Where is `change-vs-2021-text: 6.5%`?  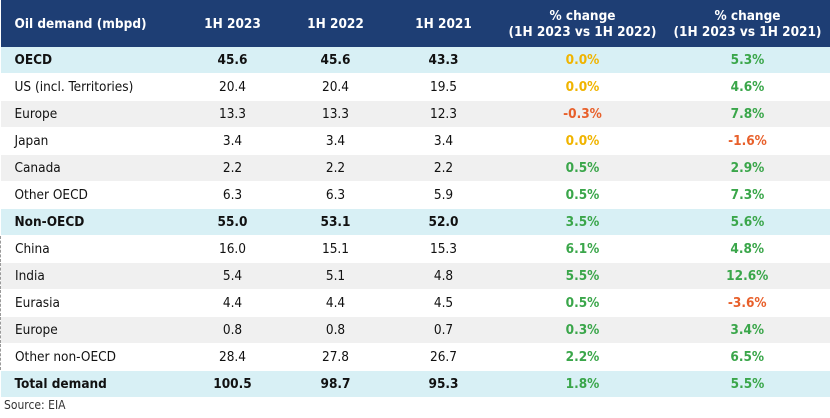 change-vs-2021-text: 6.5% is located at coordinates (747, 357).